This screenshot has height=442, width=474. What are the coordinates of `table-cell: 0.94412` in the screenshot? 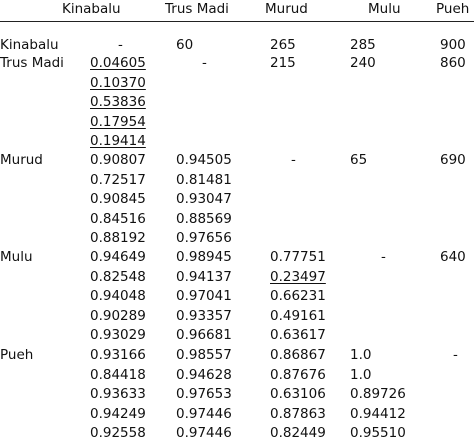 It's located at (378, 413).